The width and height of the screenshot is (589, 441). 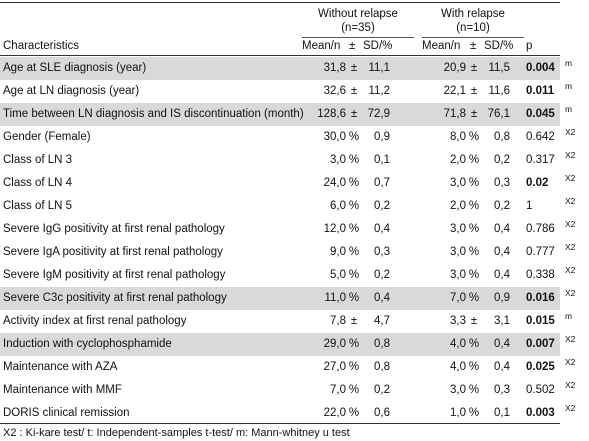 What do you see at coordinates (540, 91) in the screenshot?
I see `p-value: 0.011` at bounding box center [540, 91].